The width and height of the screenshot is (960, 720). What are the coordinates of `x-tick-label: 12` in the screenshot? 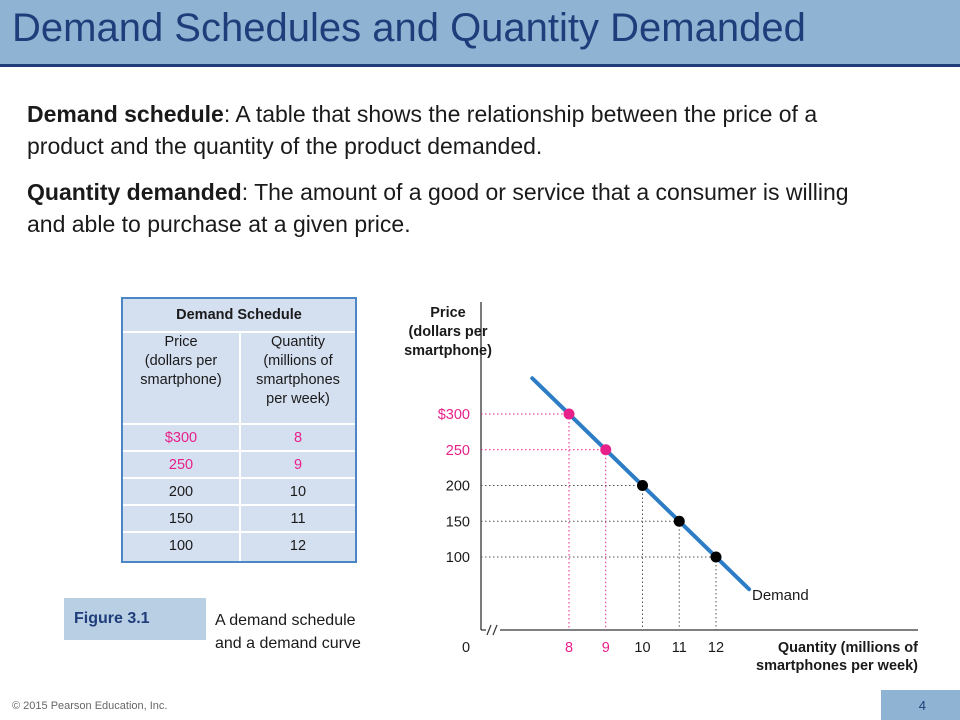 It's located at (716, 648).